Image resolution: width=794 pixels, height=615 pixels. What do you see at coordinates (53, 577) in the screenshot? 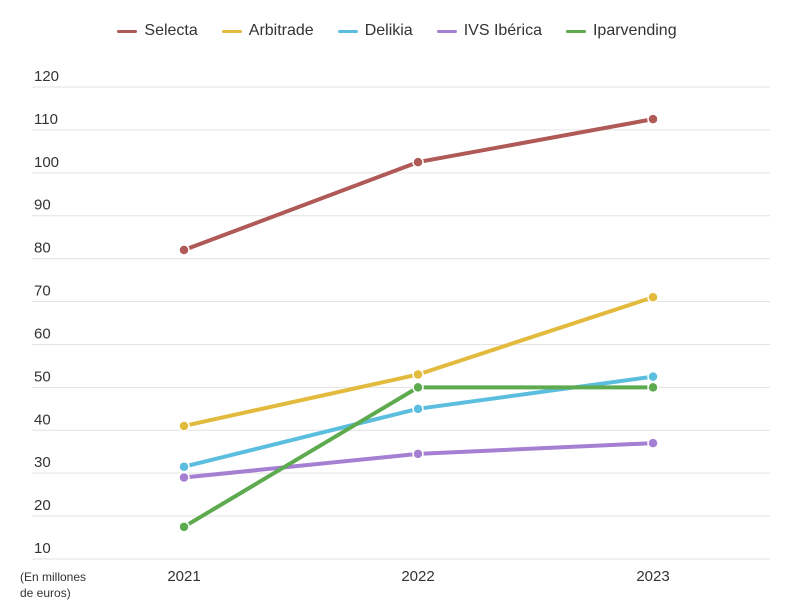
I see `unit-label-line1: (En millones` at bounding box center [53, 577].